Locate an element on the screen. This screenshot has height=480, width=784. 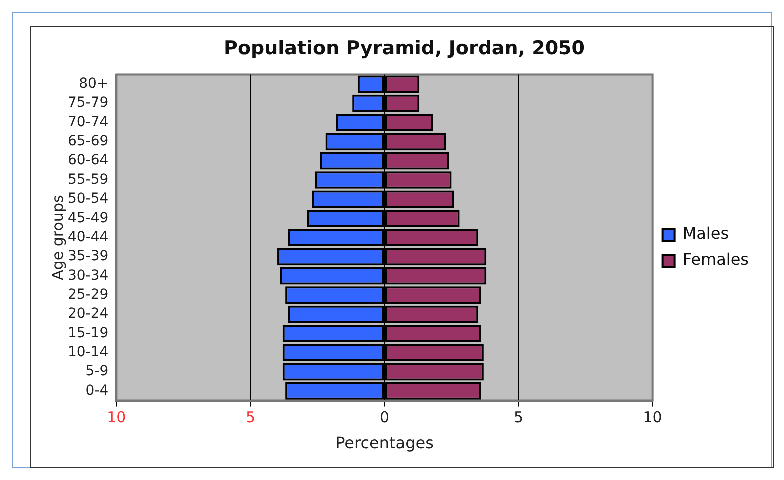
y-tick-label: 5-9 is located at coordinates (97, 372).